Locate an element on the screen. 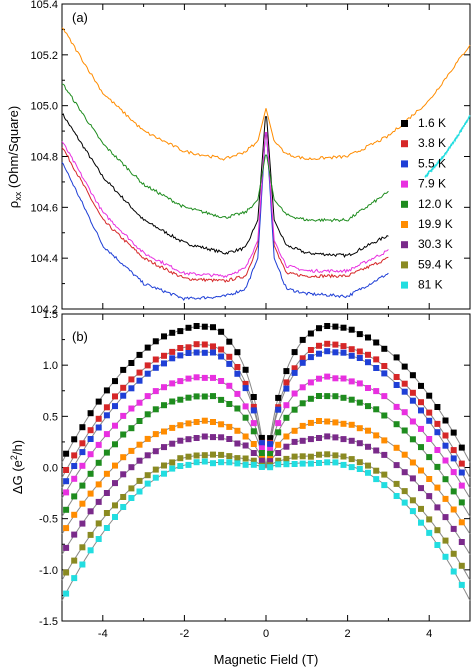  panel-a-y-tick-label: 105.4 is located at coordinates (44, 5).